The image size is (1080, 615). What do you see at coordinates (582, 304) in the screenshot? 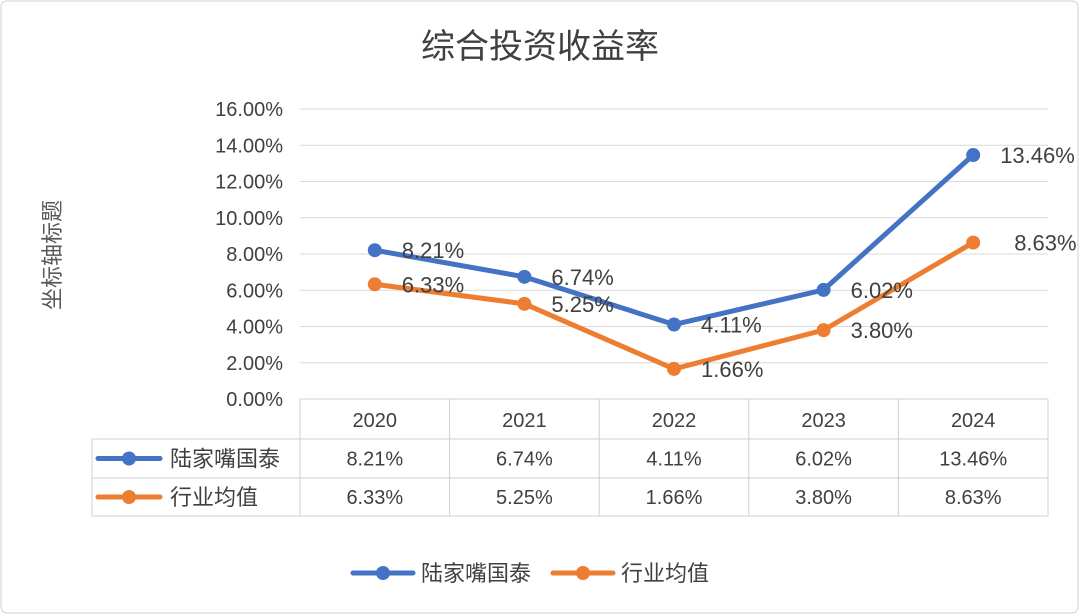
I see `data-label: 5.25%` at bounding box center [582, 304].